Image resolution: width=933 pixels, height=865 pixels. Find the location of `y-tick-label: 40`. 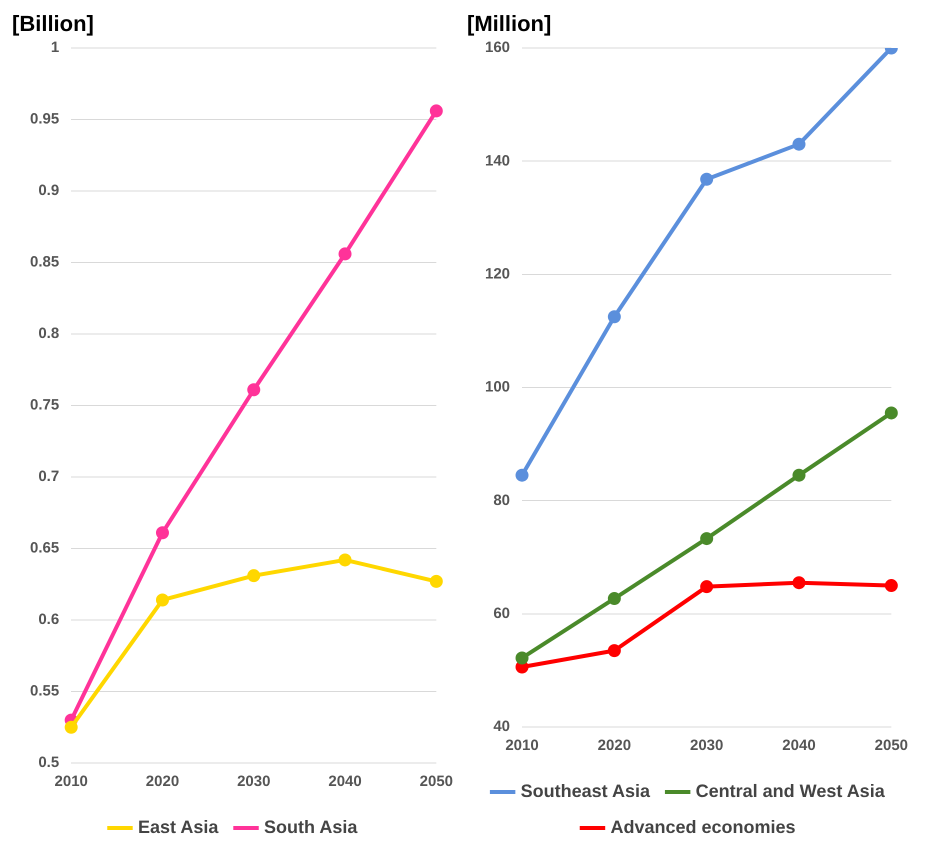

y-tick-label: 40 is located at coordinates (501, 727).